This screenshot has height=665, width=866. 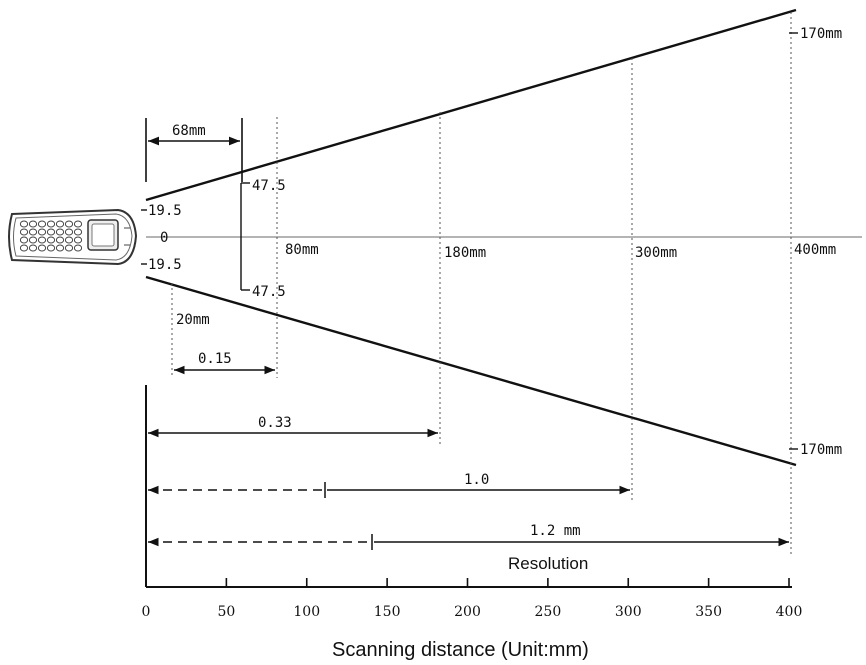 I want to click on width-bottom-170mm-label: 170mm, so click(x=821, y=450).